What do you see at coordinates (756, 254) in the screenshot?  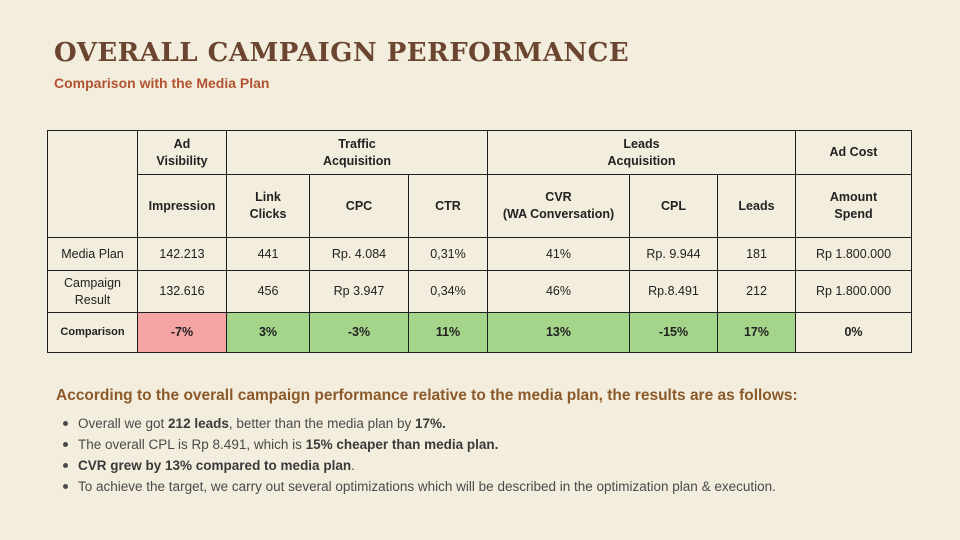 I see `table-cell: 181` at bounding box center [756, 254].